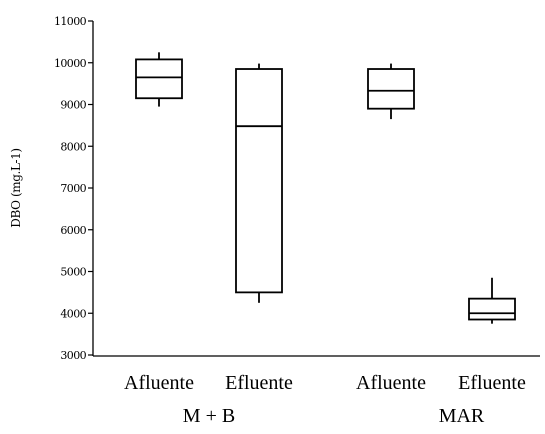 The image size is (545, 434). Describe the element at coordinates (73, 313) in the screenshot. I see `y-tick-label: 4000` at that location.